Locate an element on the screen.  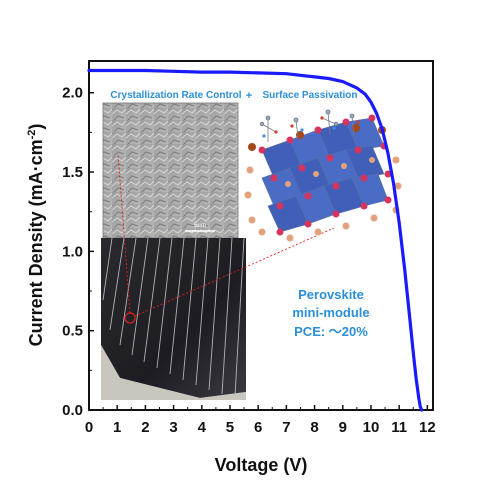
x-tick-label: 6 is located at coordinates (258, 427).